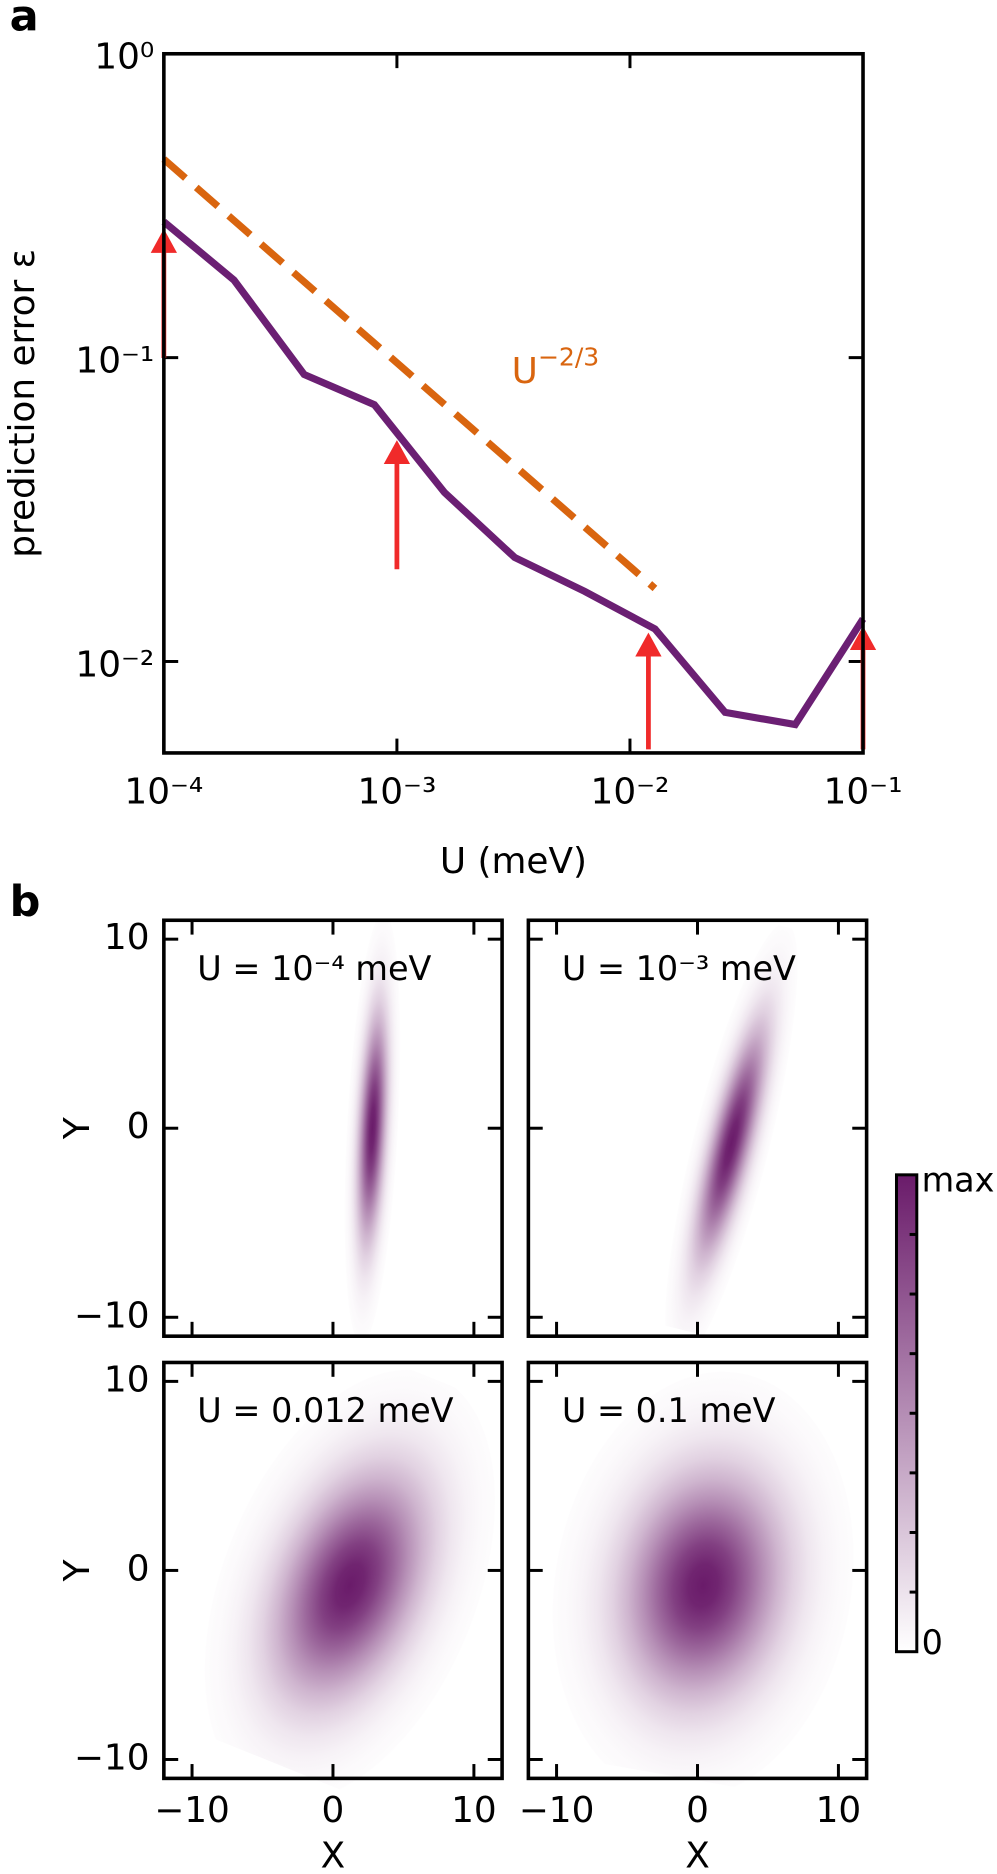 The image size is (997, 1874). What do you see at coordinates (325, 1410) in the screenshot?
I see `panel-title: U = 0.012 meV` at bounding box center [325, 1410].